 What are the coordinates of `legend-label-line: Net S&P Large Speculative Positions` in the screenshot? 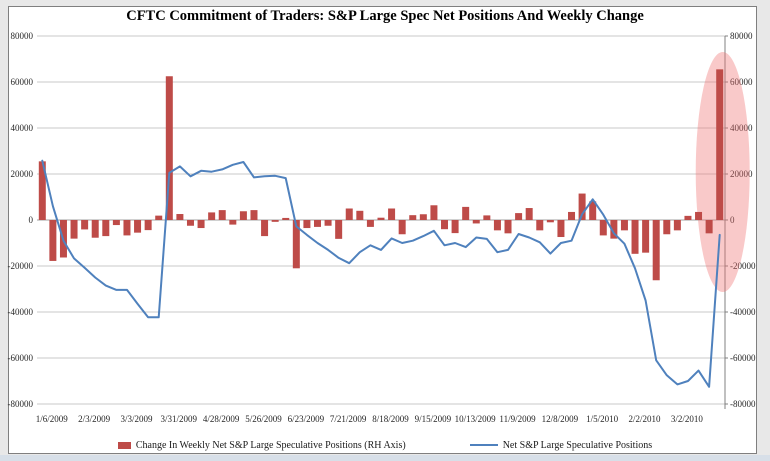 It's located at (577, 445).